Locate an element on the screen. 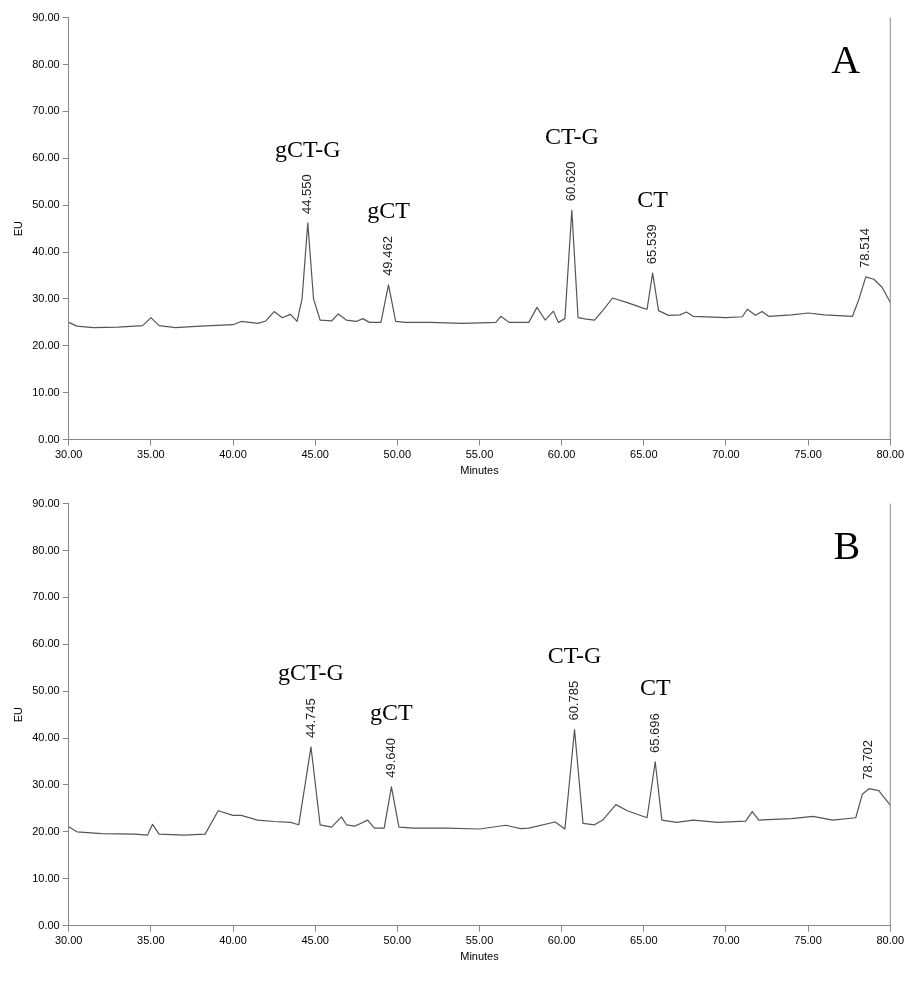  annotation: 65.539 is located at coordinates (652, 244).